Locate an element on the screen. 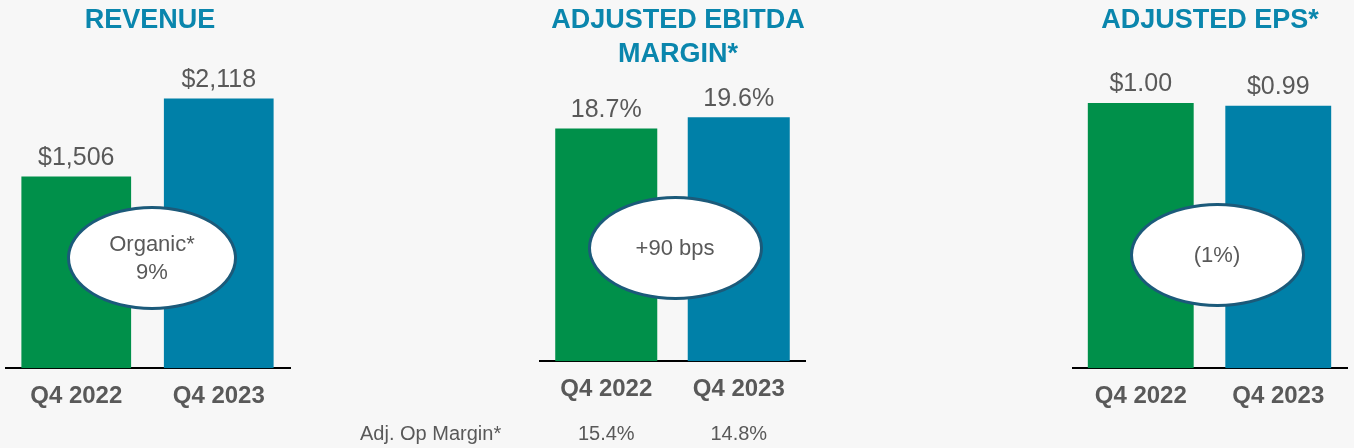 The width and height of the screenshot is (1354, 448). annotation: Organic* 9% is located at coordinates (152, 258).